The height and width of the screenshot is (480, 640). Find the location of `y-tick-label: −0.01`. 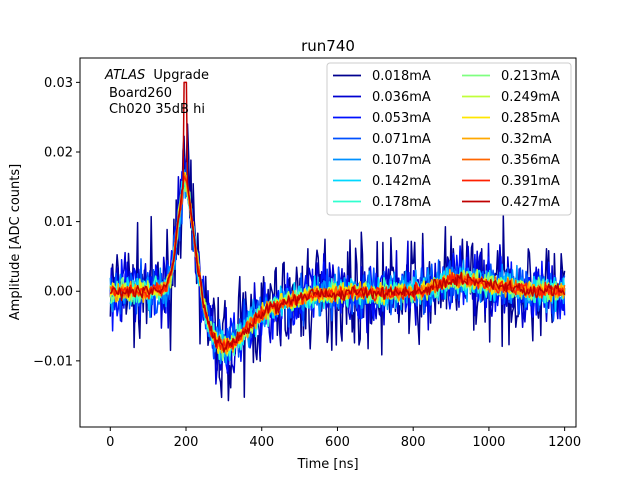

y-tick-label: −0.01 is located at coordinates (53, 361).